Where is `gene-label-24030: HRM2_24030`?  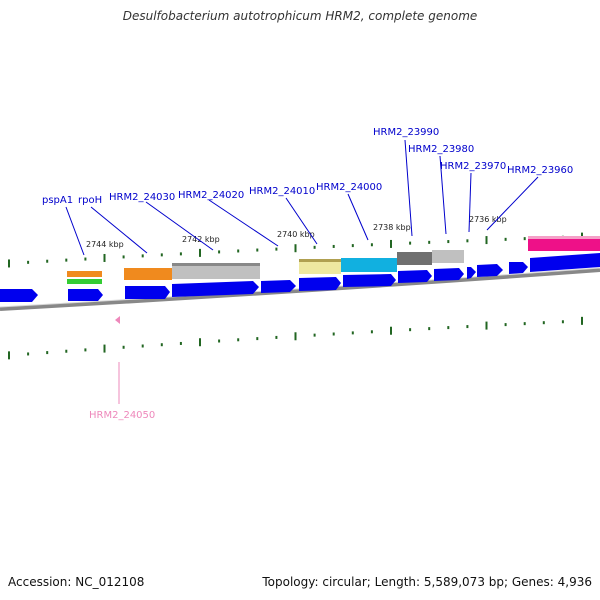 gene-label-24030: HRM2_24030 is located at coordinates (142, 197).